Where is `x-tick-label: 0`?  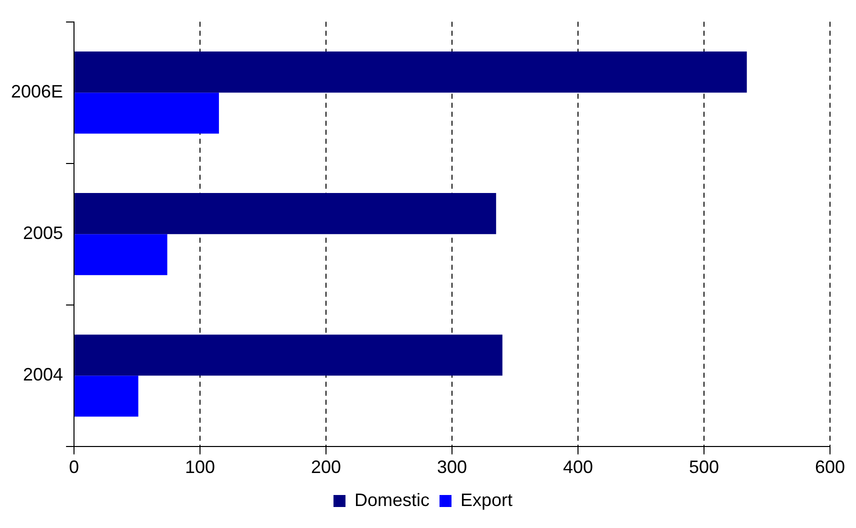 x-tick-label: 0 is located at coordinates (74, 467).